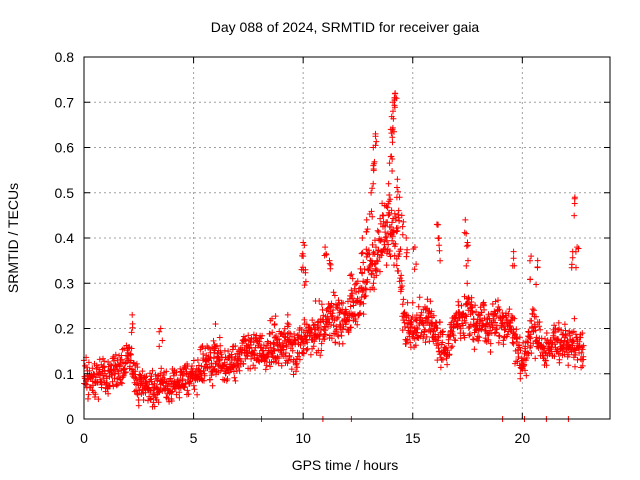 The width and height of the screenshot is (640, 480). Describe the element at coordinates (194, 438) in the screenshot. I see `x-tick-label: 5` at that location.